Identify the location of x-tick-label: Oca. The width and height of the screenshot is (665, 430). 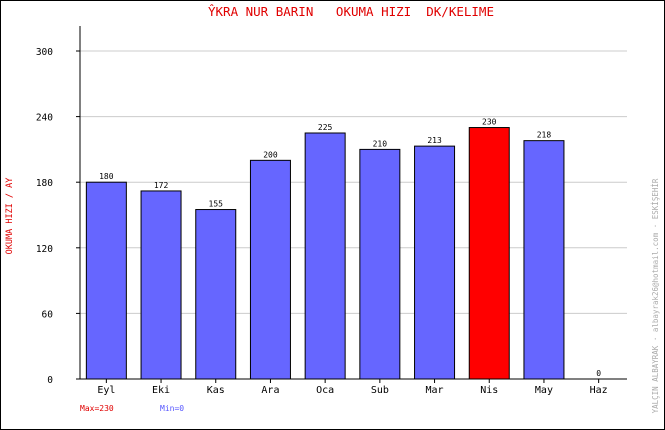
(325, 390).